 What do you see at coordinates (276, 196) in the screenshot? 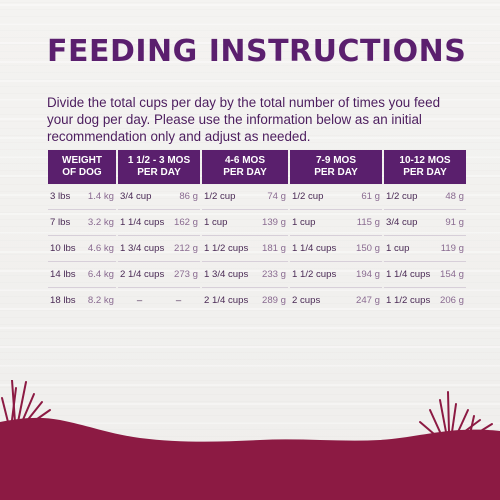
I see `amount-grams: 74 g` at bounding box center [276, 196].